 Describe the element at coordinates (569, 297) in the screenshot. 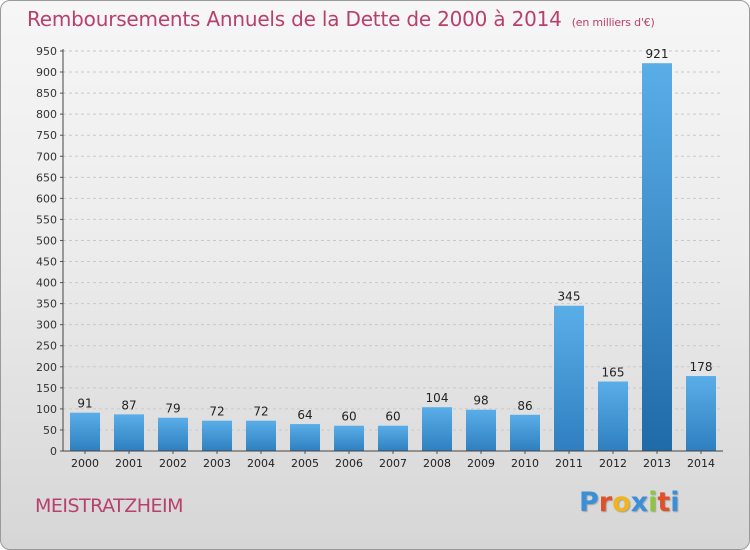

I see `data-label-2011: 345` at that location.